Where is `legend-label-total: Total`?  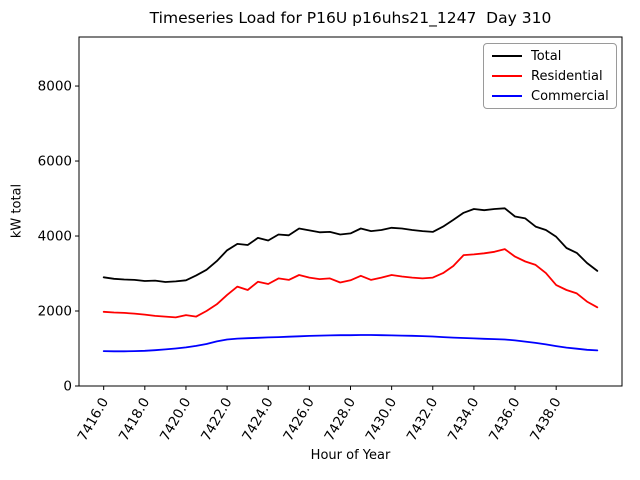 legend-label-total: Total is located at coordinates (546, 56).